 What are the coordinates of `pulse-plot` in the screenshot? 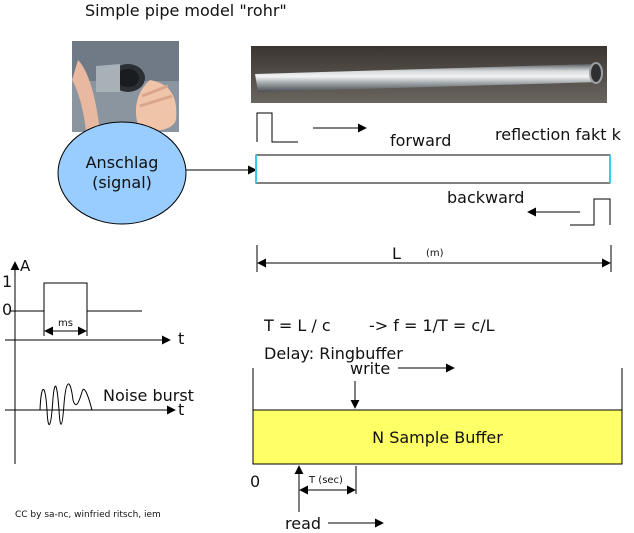 It's located at (88, 362).